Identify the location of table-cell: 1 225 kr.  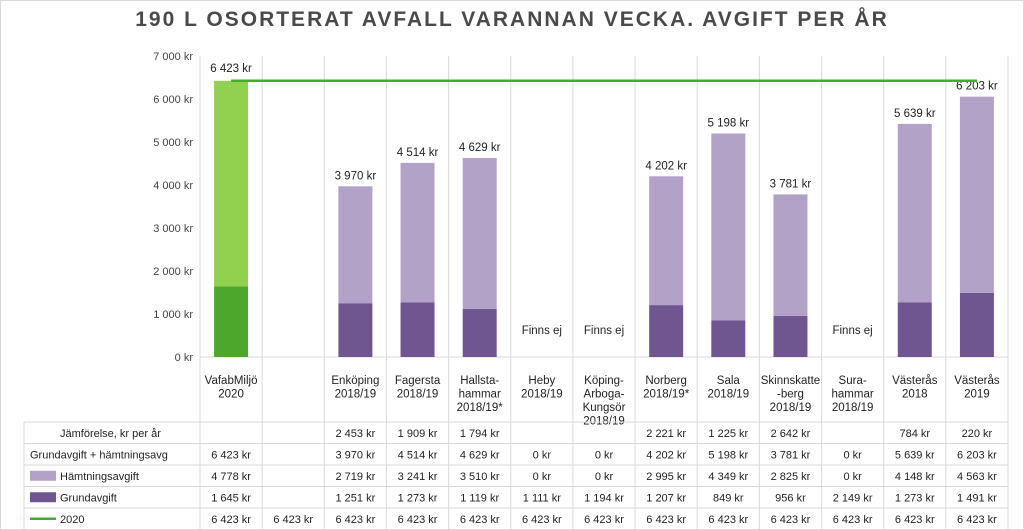
(728, 434).